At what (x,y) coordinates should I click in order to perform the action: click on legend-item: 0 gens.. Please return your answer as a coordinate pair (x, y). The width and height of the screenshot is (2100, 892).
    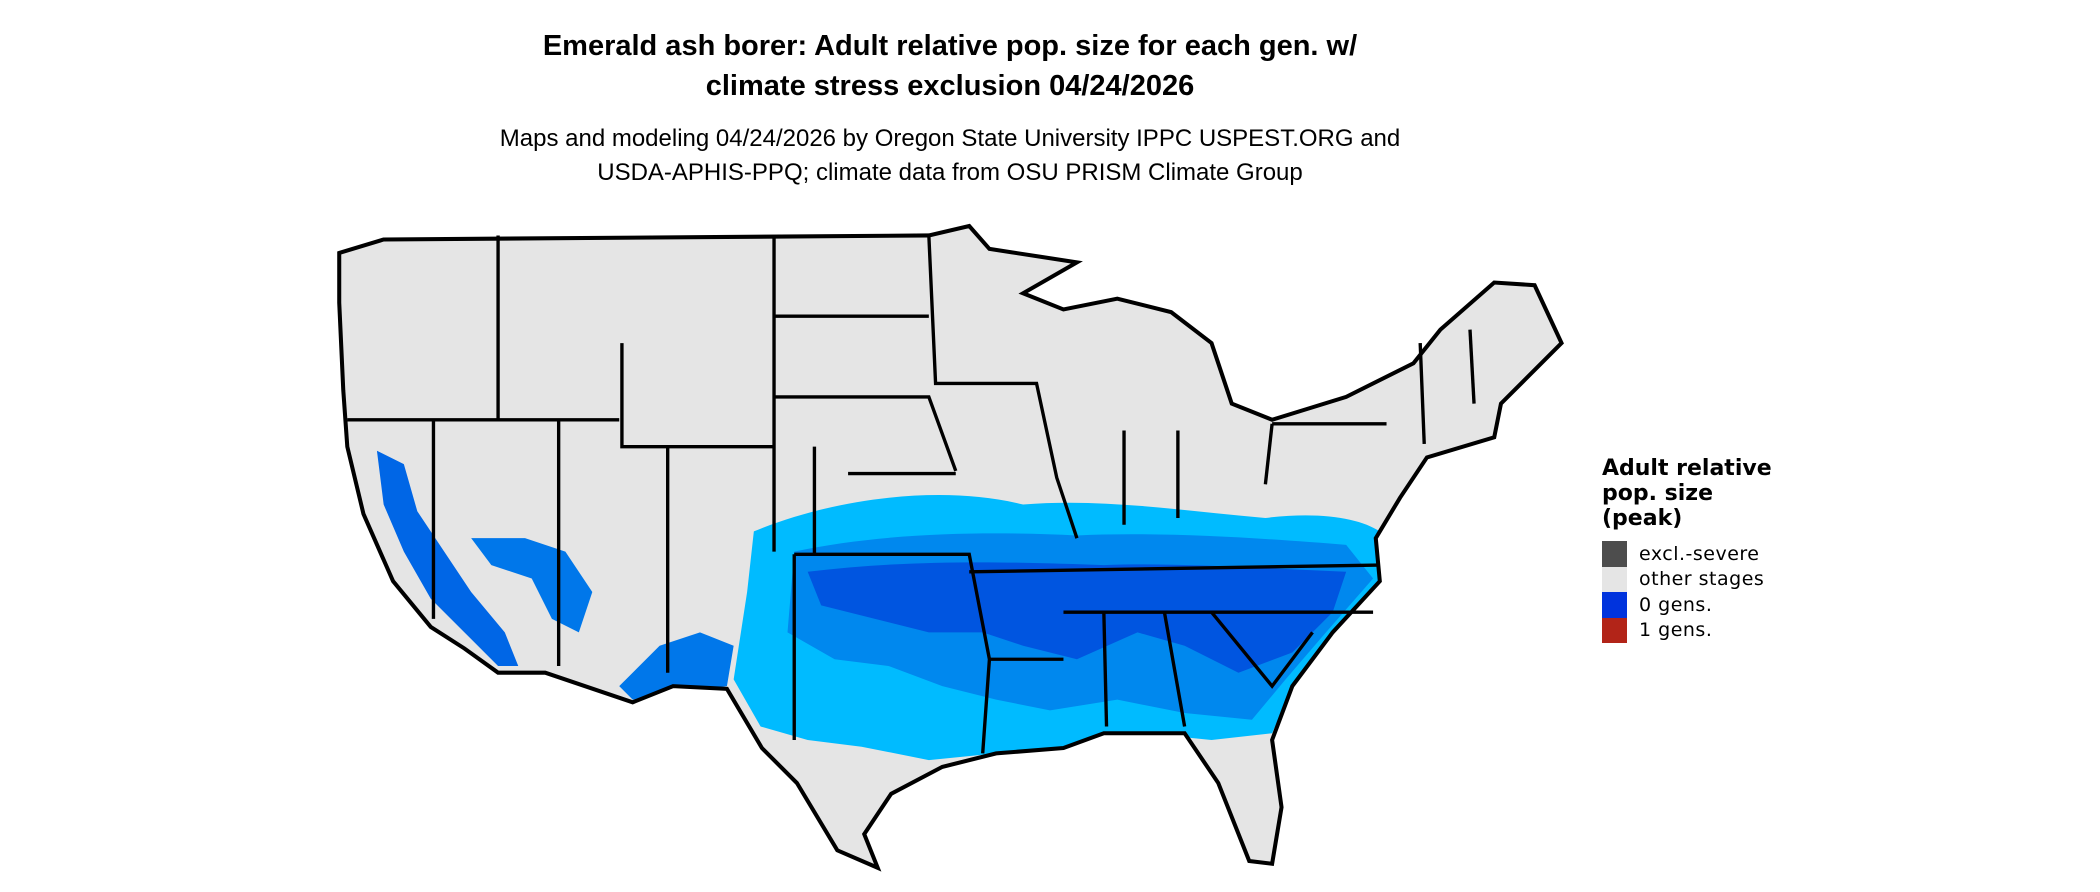
    Looking at the image, I should click on (1702, 605).